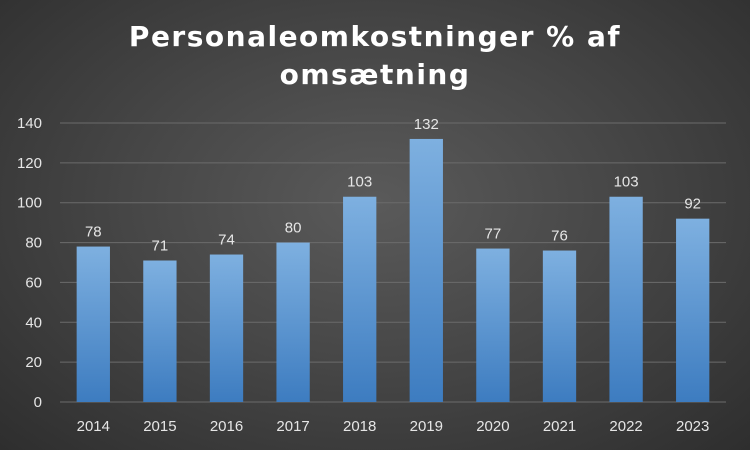  Describe the element at coordinates (93, 426) in the screenshot. I see `x-tick-label: 2014` at that location.